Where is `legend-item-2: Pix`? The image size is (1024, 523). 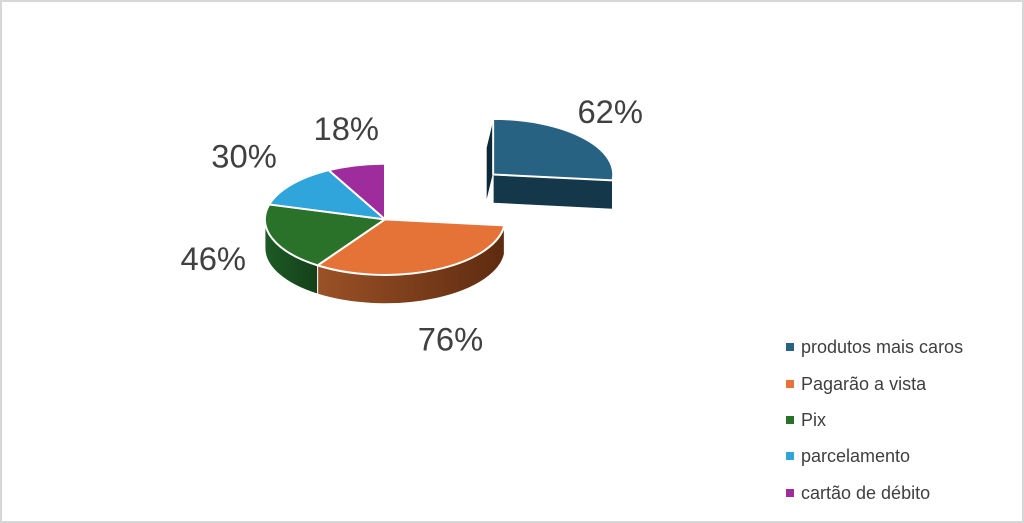
legend-item-2: Pix is located at coordinates (874, 420).